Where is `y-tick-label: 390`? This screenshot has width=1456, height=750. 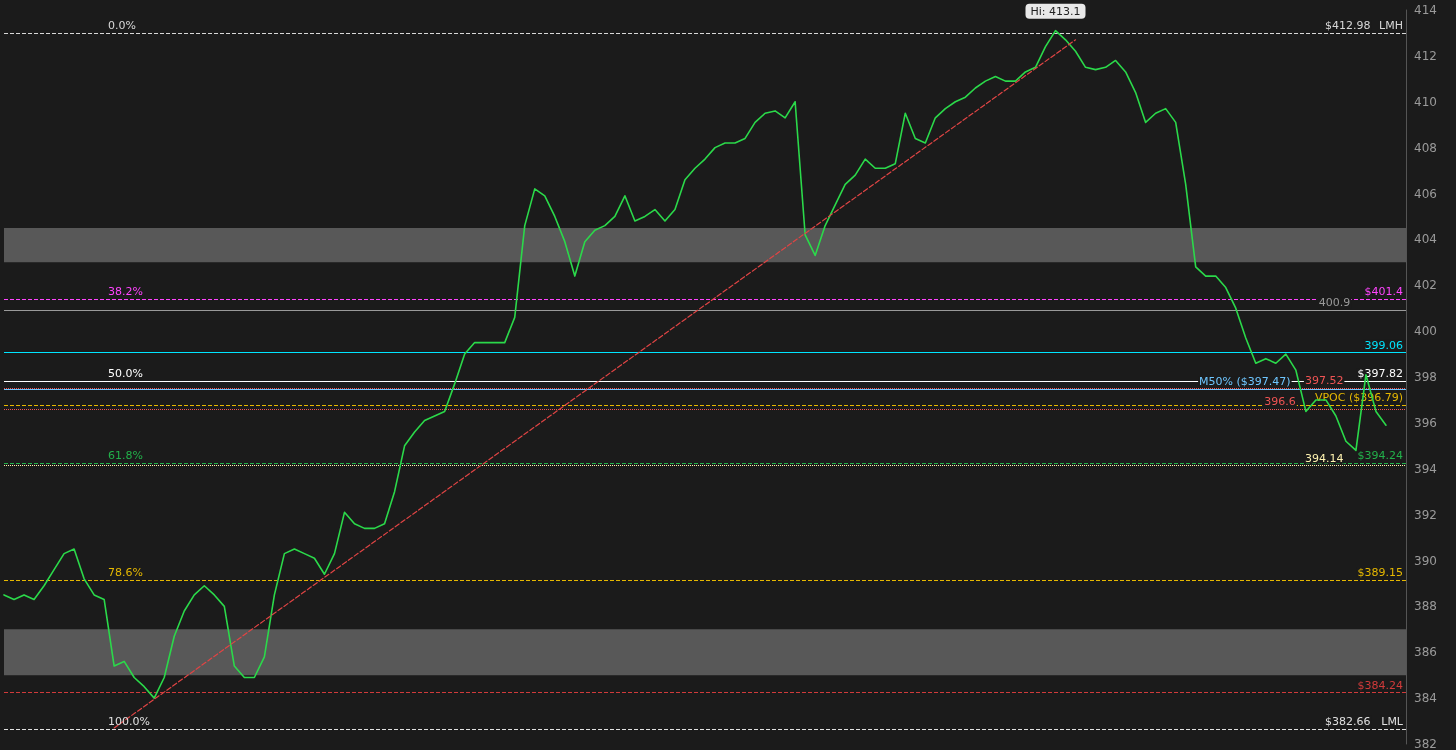
y-tick-label: 390 is located at coordinates (1425, 560).